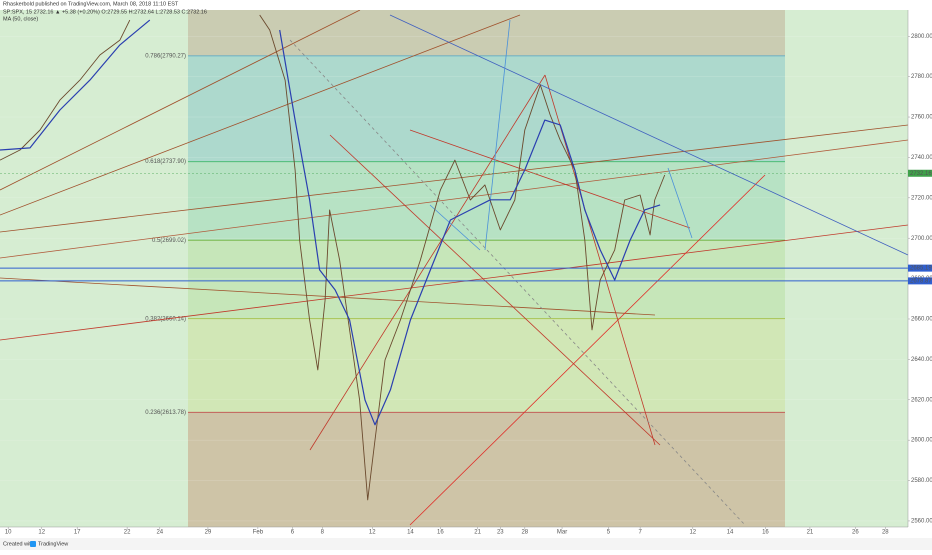 The height and width of the screenshot is (555, 932). Describe the element at coordinates (258, 533) in the screenshot. I see `x-tick-label: Feb` at that location.